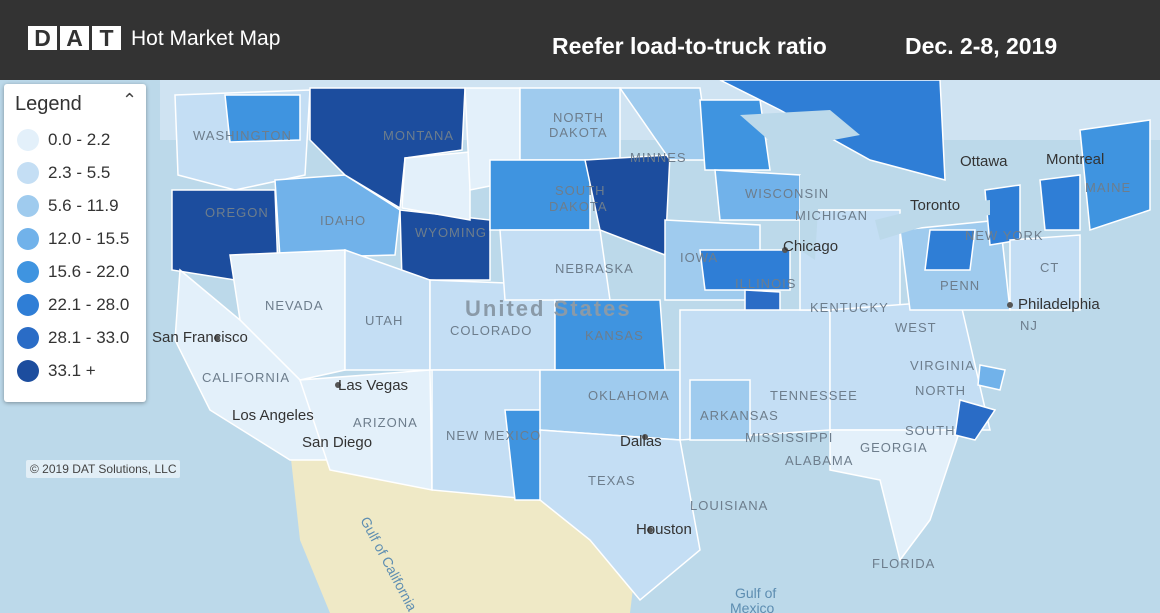  Describe the element at coordinates (294, 305) in the screenshot. I see `svg-text: NEVADA` at that location.